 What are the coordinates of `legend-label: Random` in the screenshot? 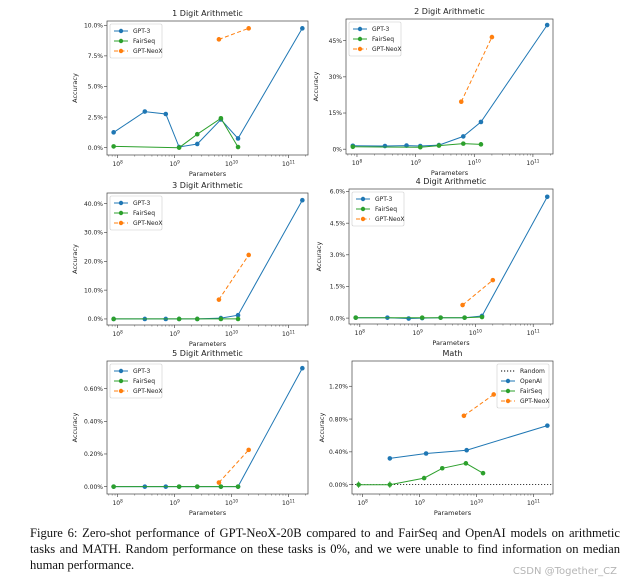 It's located at (532, 371).